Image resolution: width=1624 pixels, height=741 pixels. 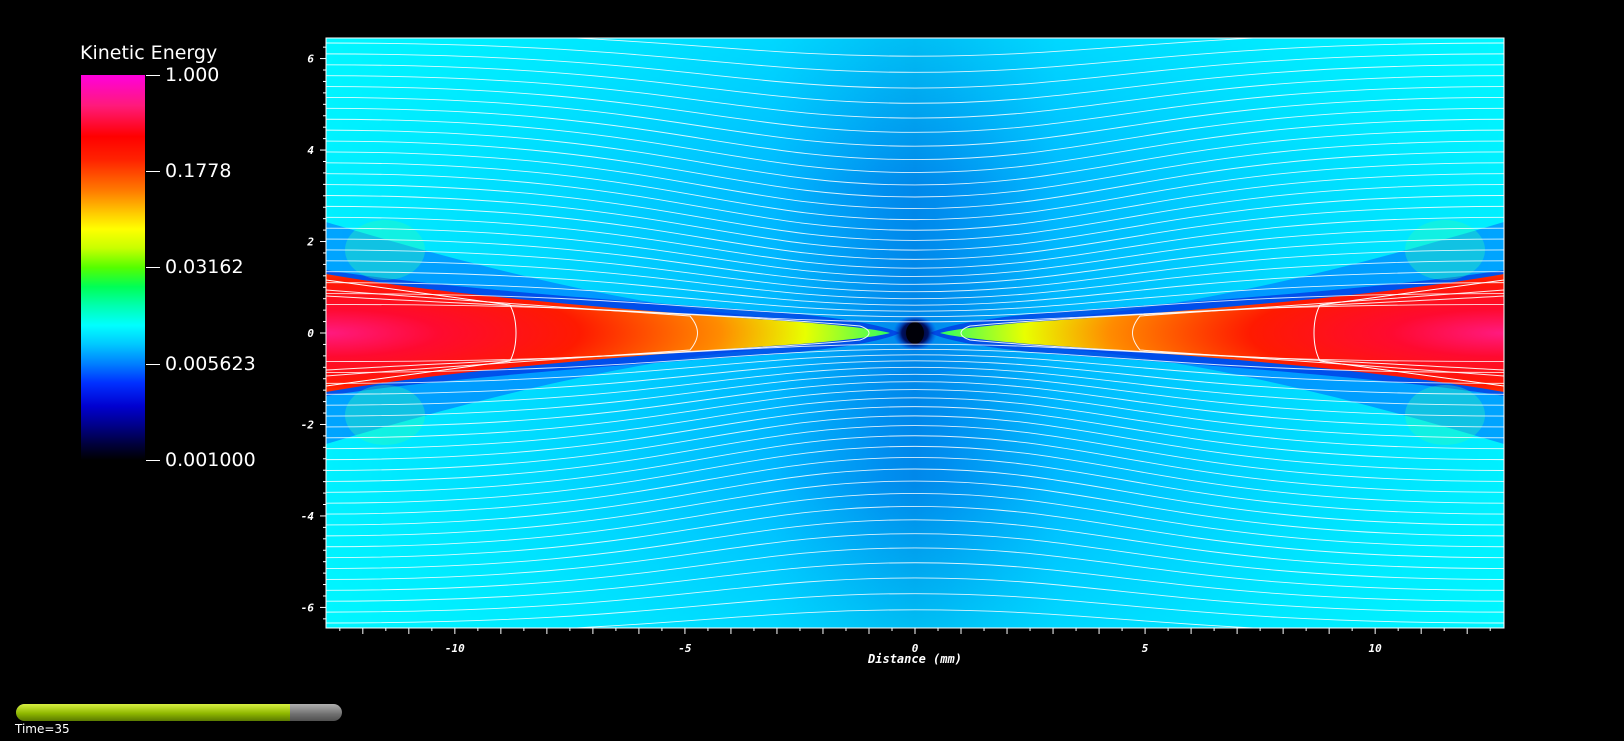 What do you see at coordinates (915, 648) in the screenshot?
I see `x-tick-label: 0` at bounding box center [915, 648].